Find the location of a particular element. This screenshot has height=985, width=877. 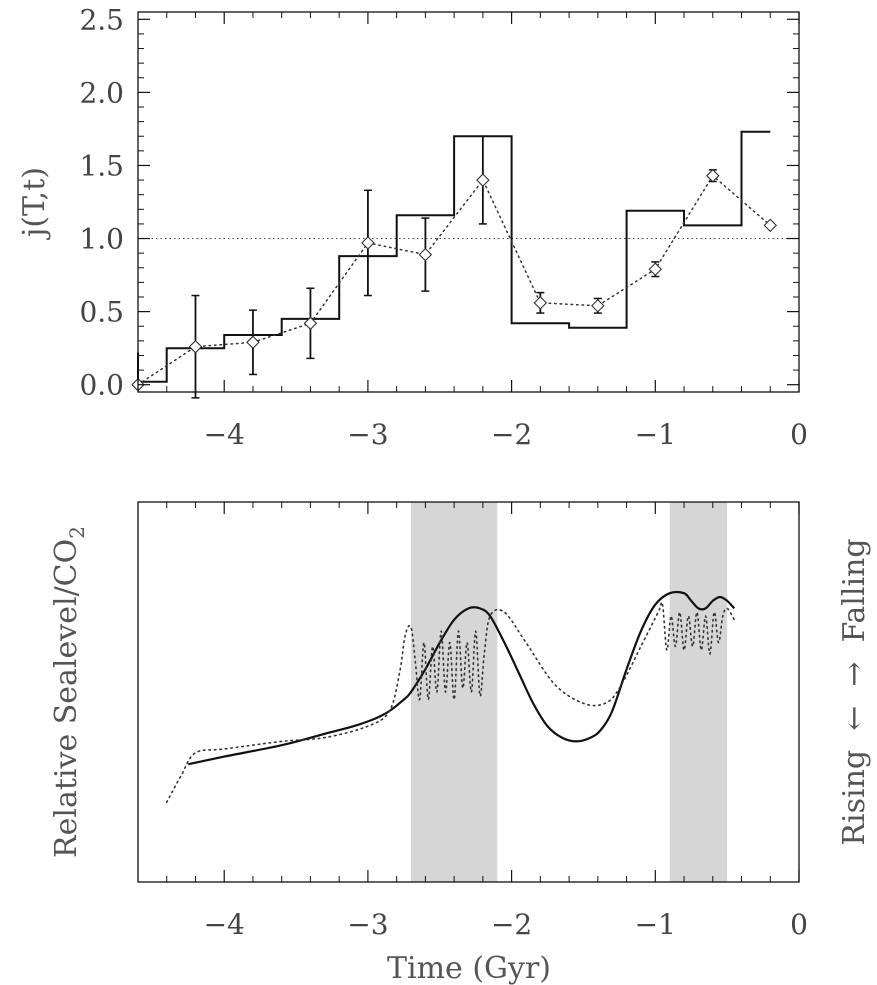

bottom-xtick-label: −3 is located at coordinates (367, 924).